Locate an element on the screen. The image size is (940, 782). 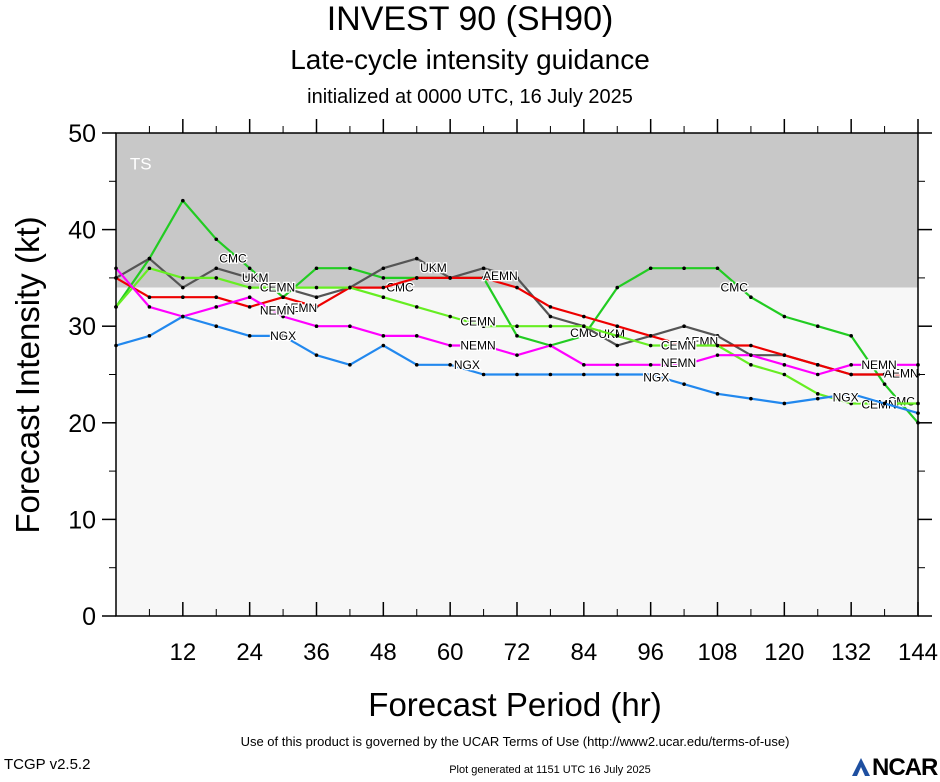
y-tick-label: 0 is located at coordinates (89, 617).